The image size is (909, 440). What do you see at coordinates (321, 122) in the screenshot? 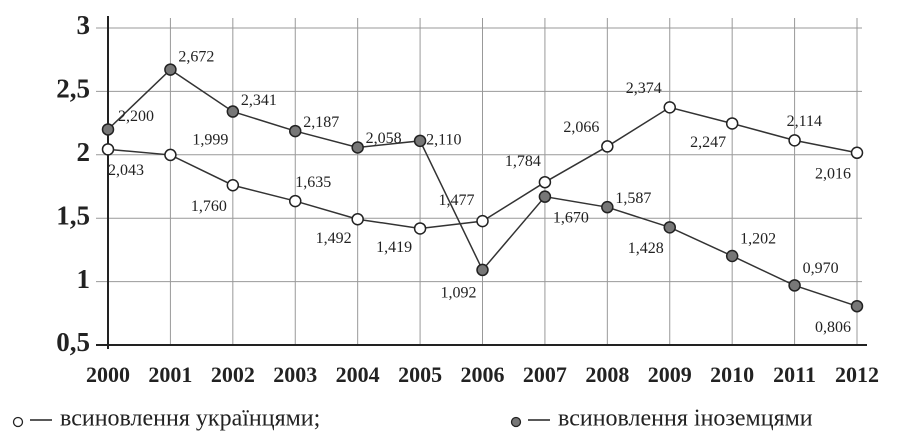
I see `value-label: 2,187` at bounding box center [321, 122].